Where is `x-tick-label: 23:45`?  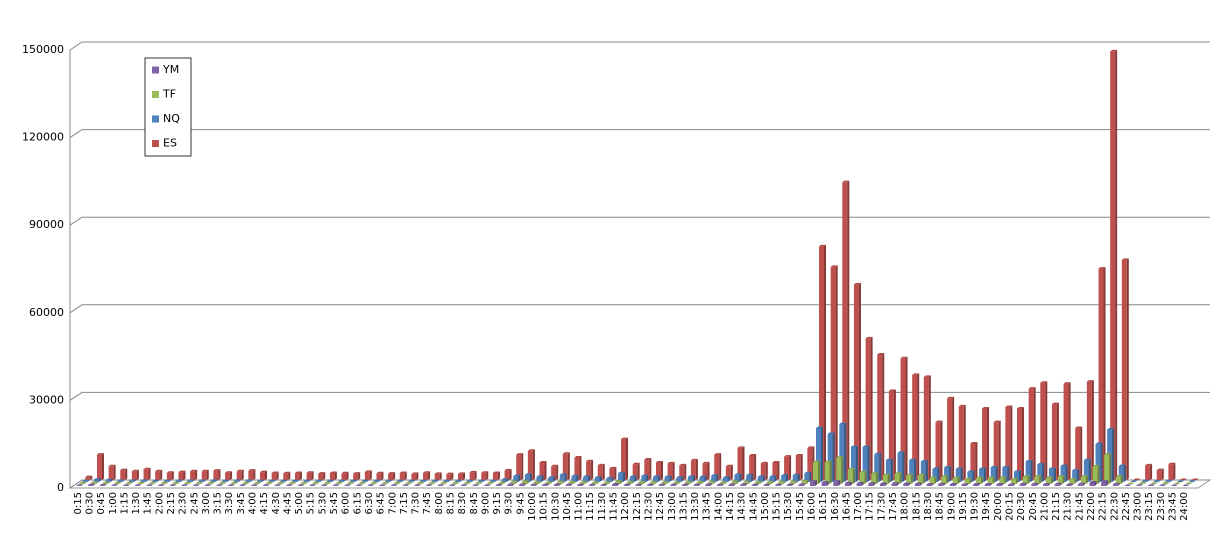
x-tick-label: 23:45 is located at coordinates (1173, 506).